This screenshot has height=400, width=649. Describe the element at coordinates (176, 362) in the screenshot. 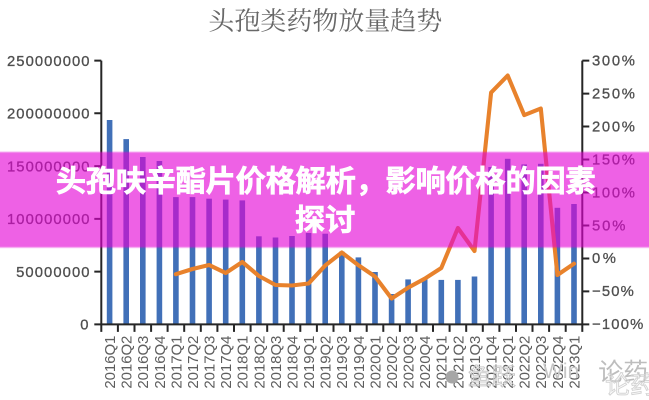

I see `svg-text: 2017Q1` at that location.